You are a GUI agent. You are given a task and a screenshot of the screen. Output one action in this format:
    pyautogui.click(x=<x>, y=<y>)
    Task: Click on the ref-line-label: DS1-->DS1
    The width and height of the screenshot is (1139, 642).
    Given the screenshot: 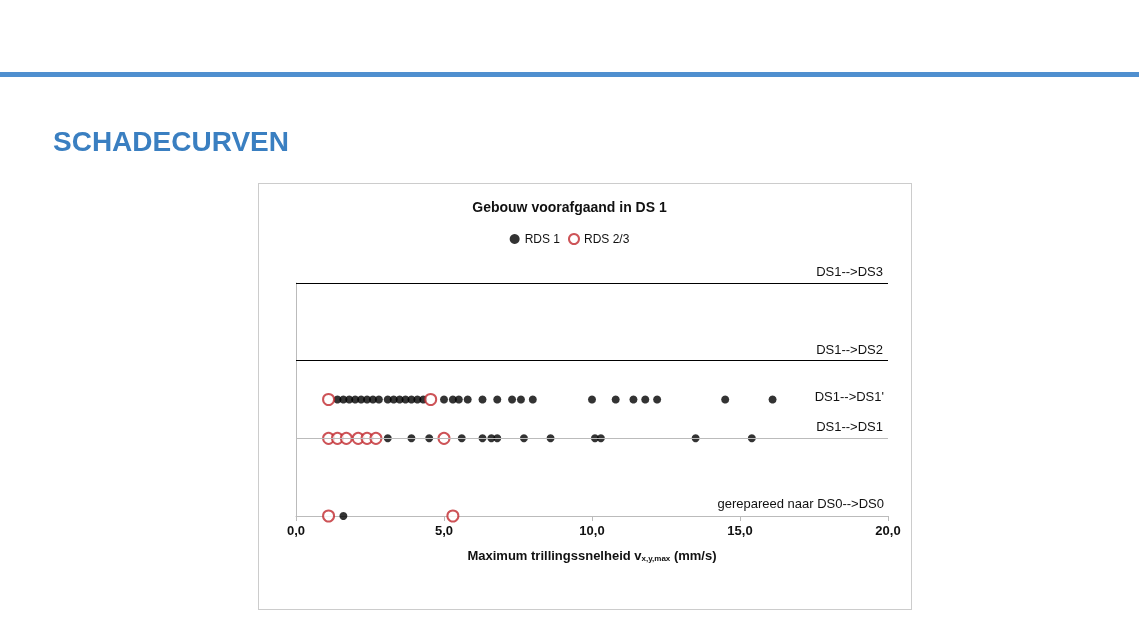 What is the action you would take?
    pyautogui.click(x=849, y=427)
    